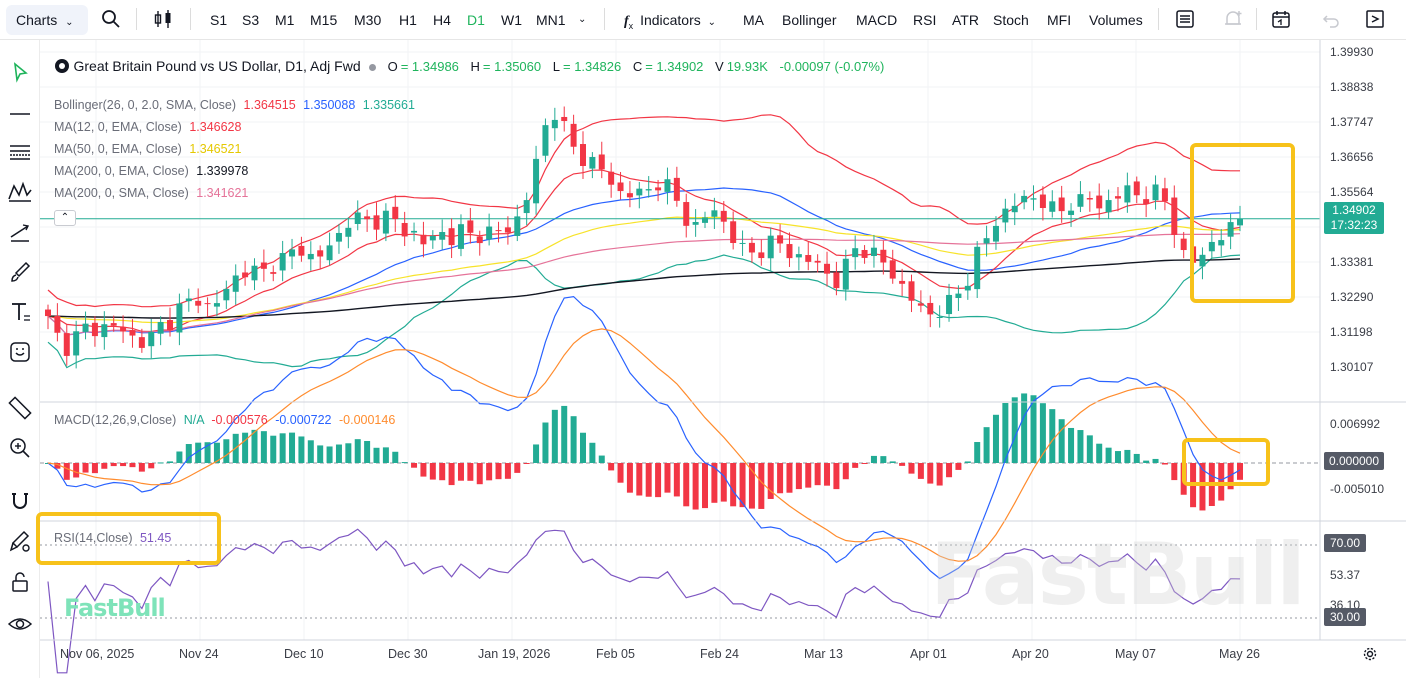 The width and height of the screenshot is (1406, 678). I want to click on collapse-legend-button: ⌃, so click(65, 218).